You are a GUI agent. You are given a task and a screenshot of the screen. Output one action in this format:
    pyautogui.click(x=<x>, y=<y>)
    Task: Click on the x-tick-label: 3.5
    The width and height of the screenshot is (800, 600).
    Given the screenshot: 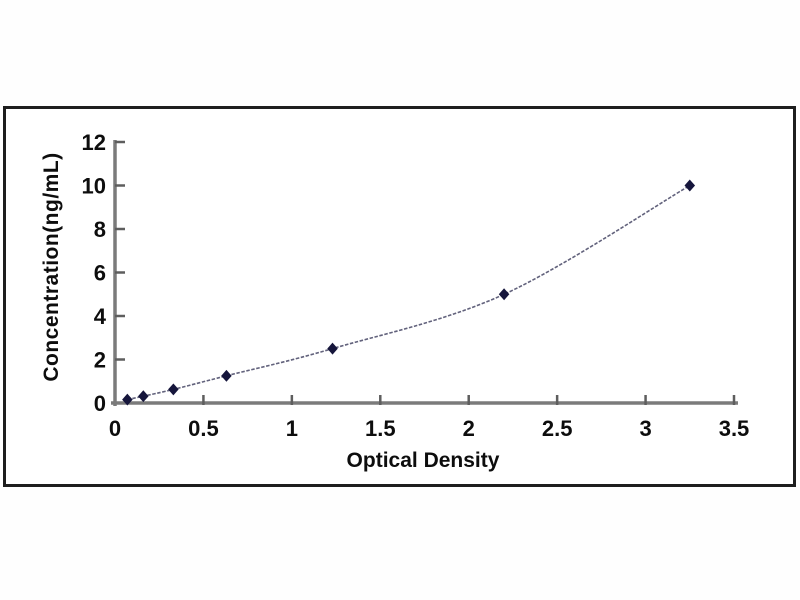 What is the action you would take?
    pyautogui.click(x=734, y=428)
    